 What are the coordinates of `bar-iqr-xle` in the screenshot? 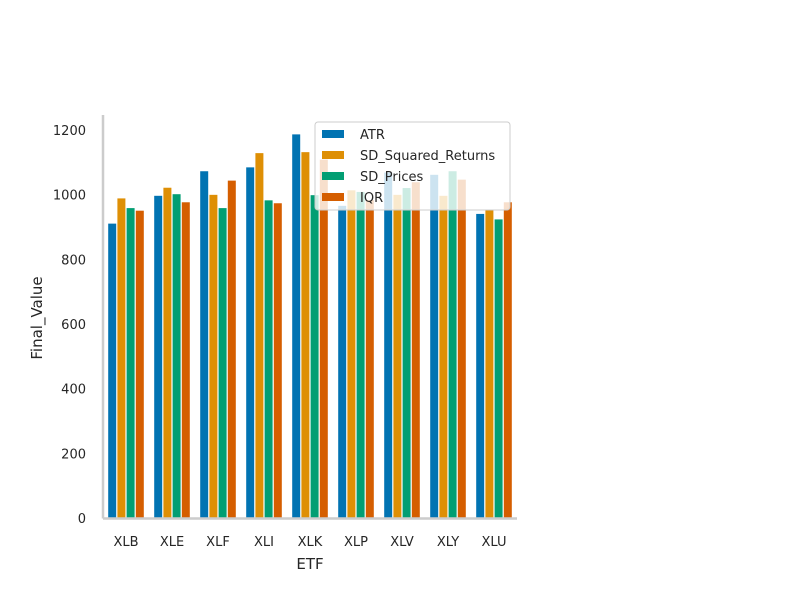 It's located at (185, 360).